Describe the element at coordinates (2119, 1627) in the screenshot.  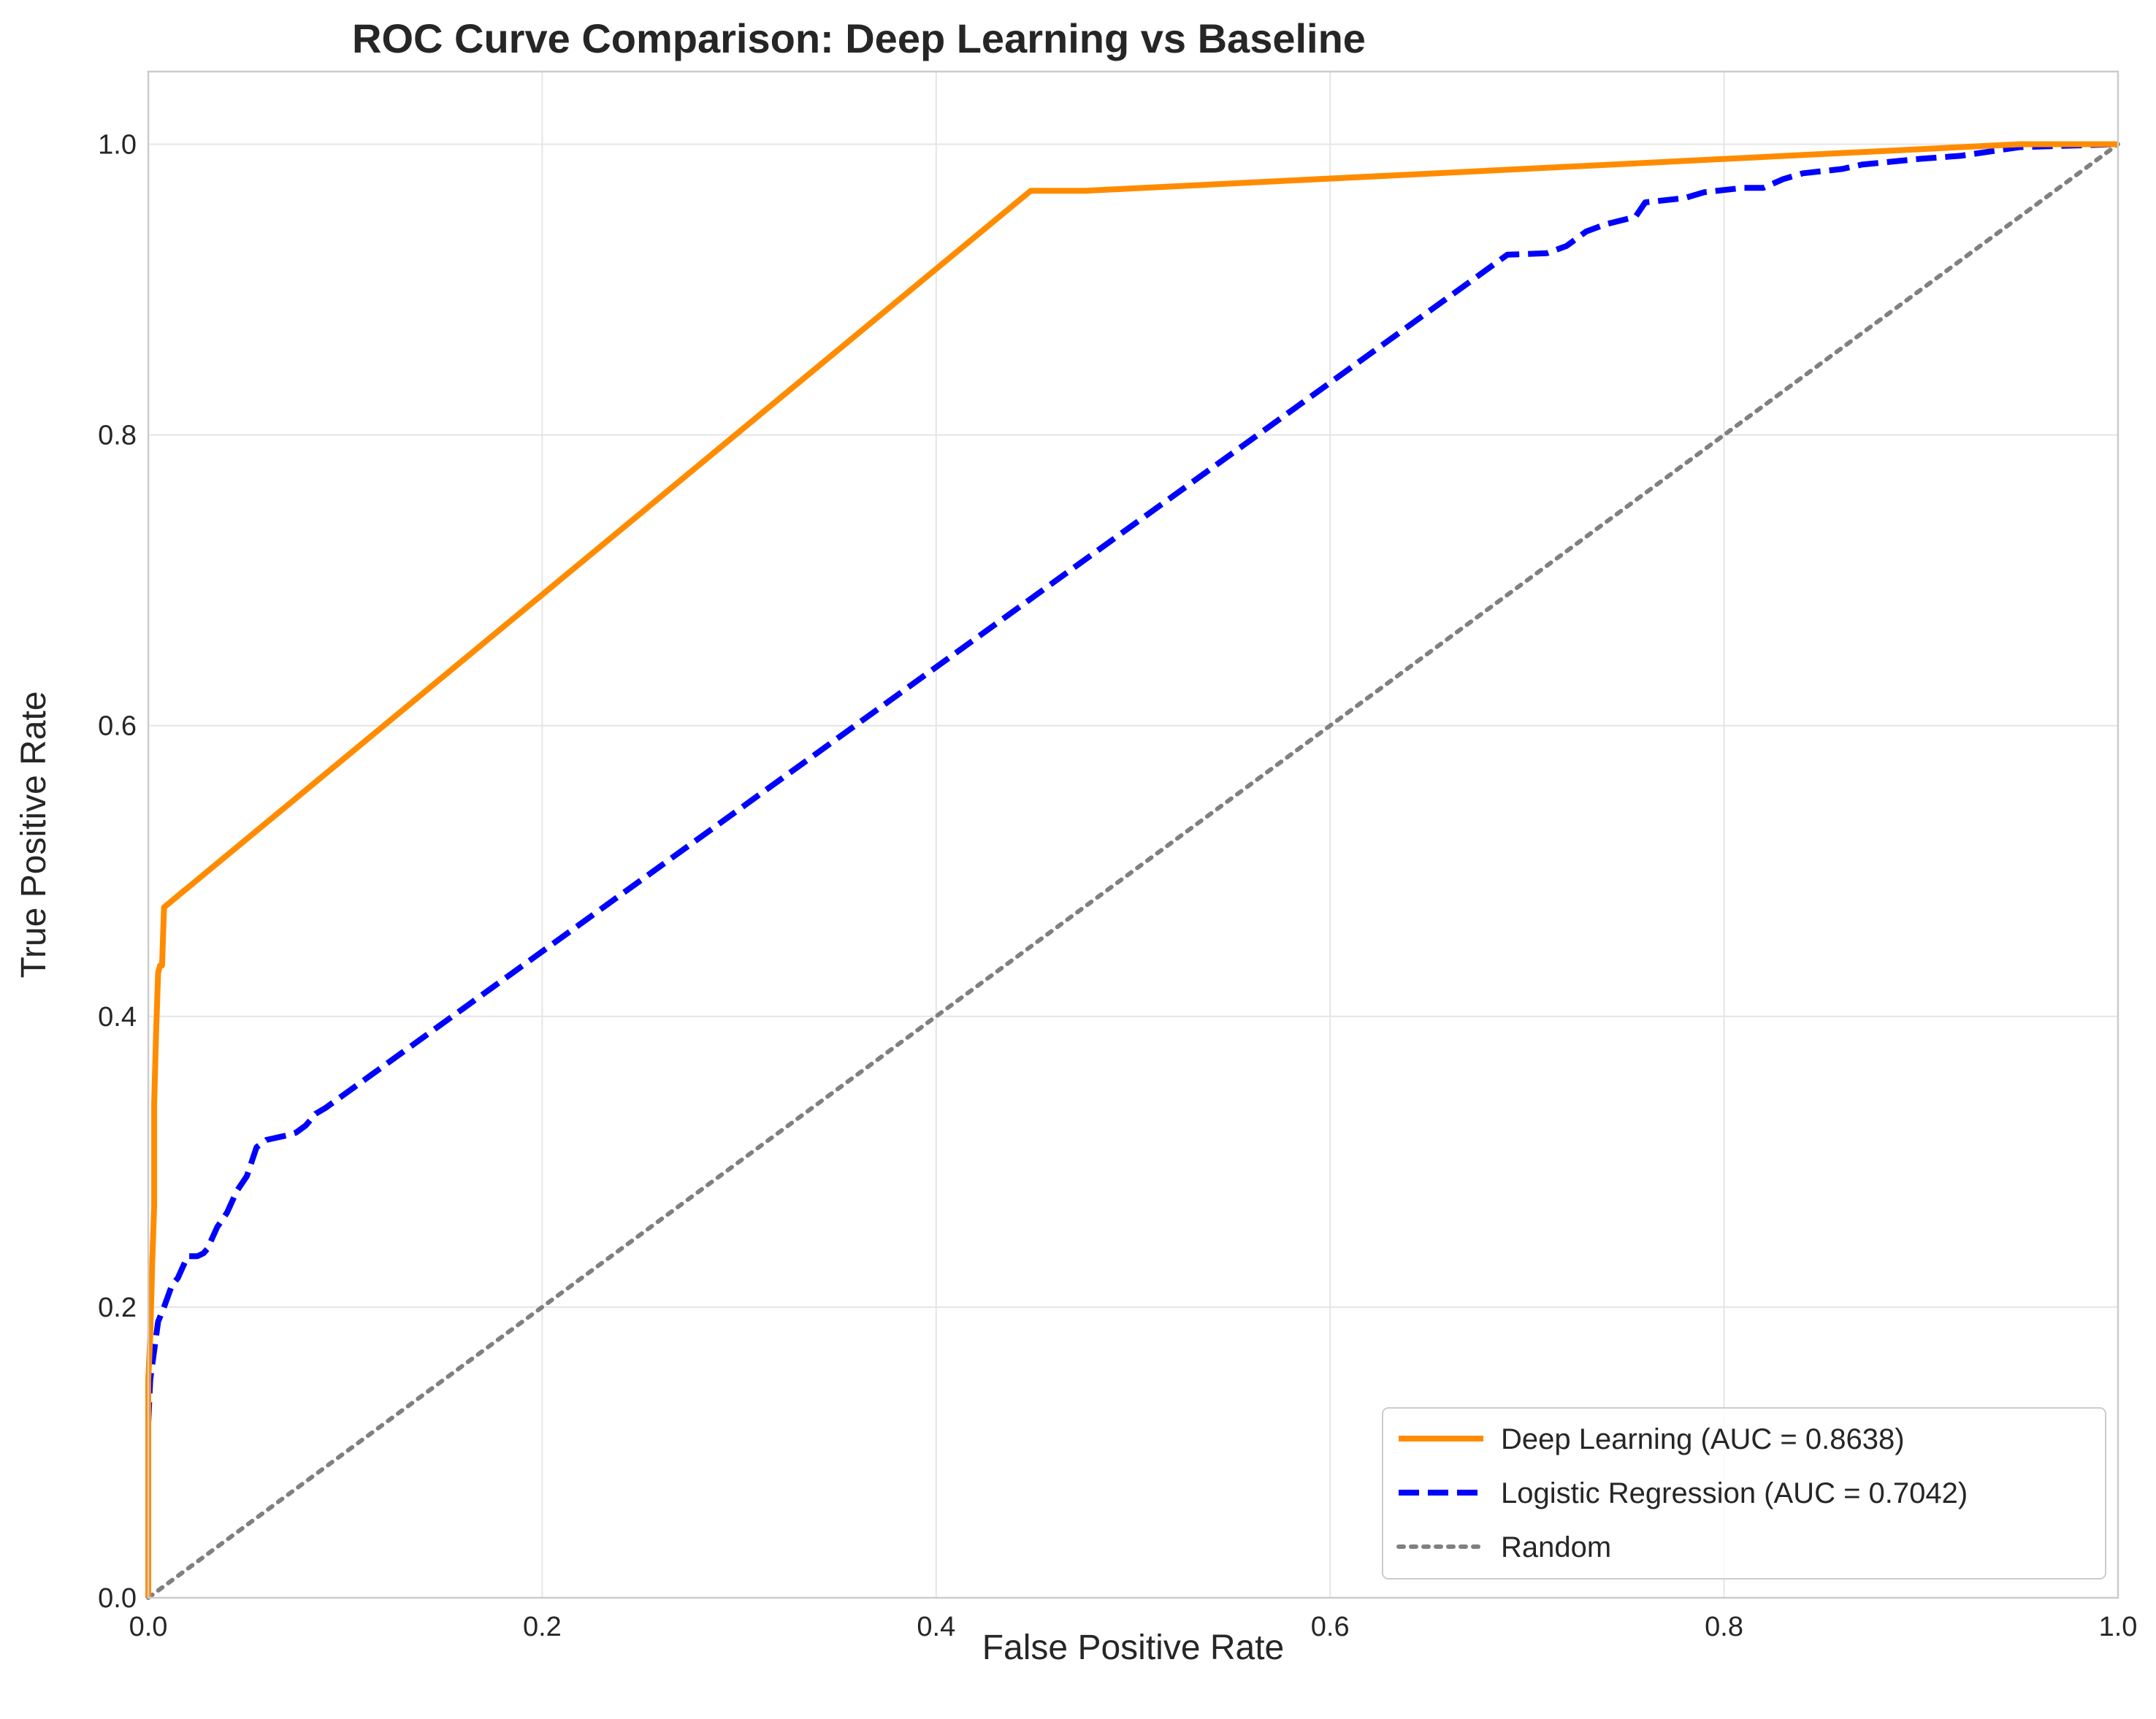
I see `x-tick-label: 1.0` at that location.